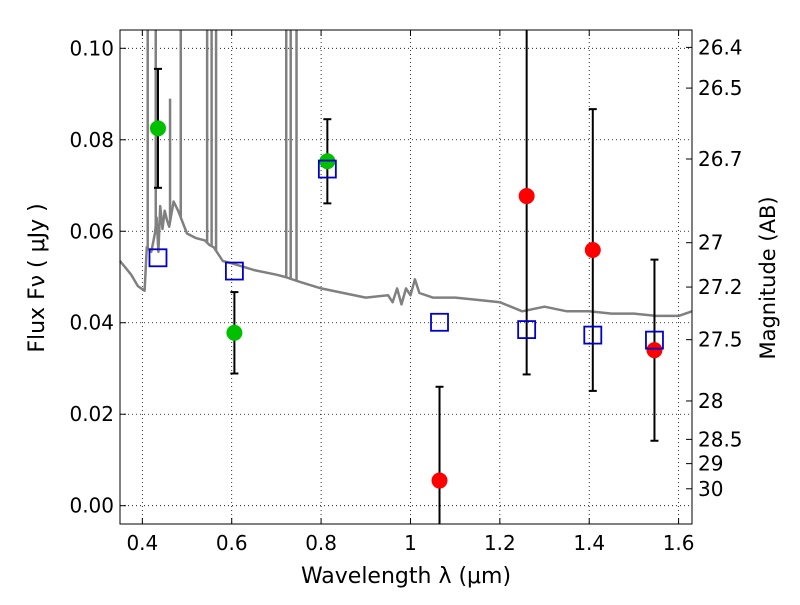 The image size is (800, 605). What do you see at coordinates (589, 543) in the screenshot?
I see `x-tick-label: 1.4` at bounding box center [589, 543].